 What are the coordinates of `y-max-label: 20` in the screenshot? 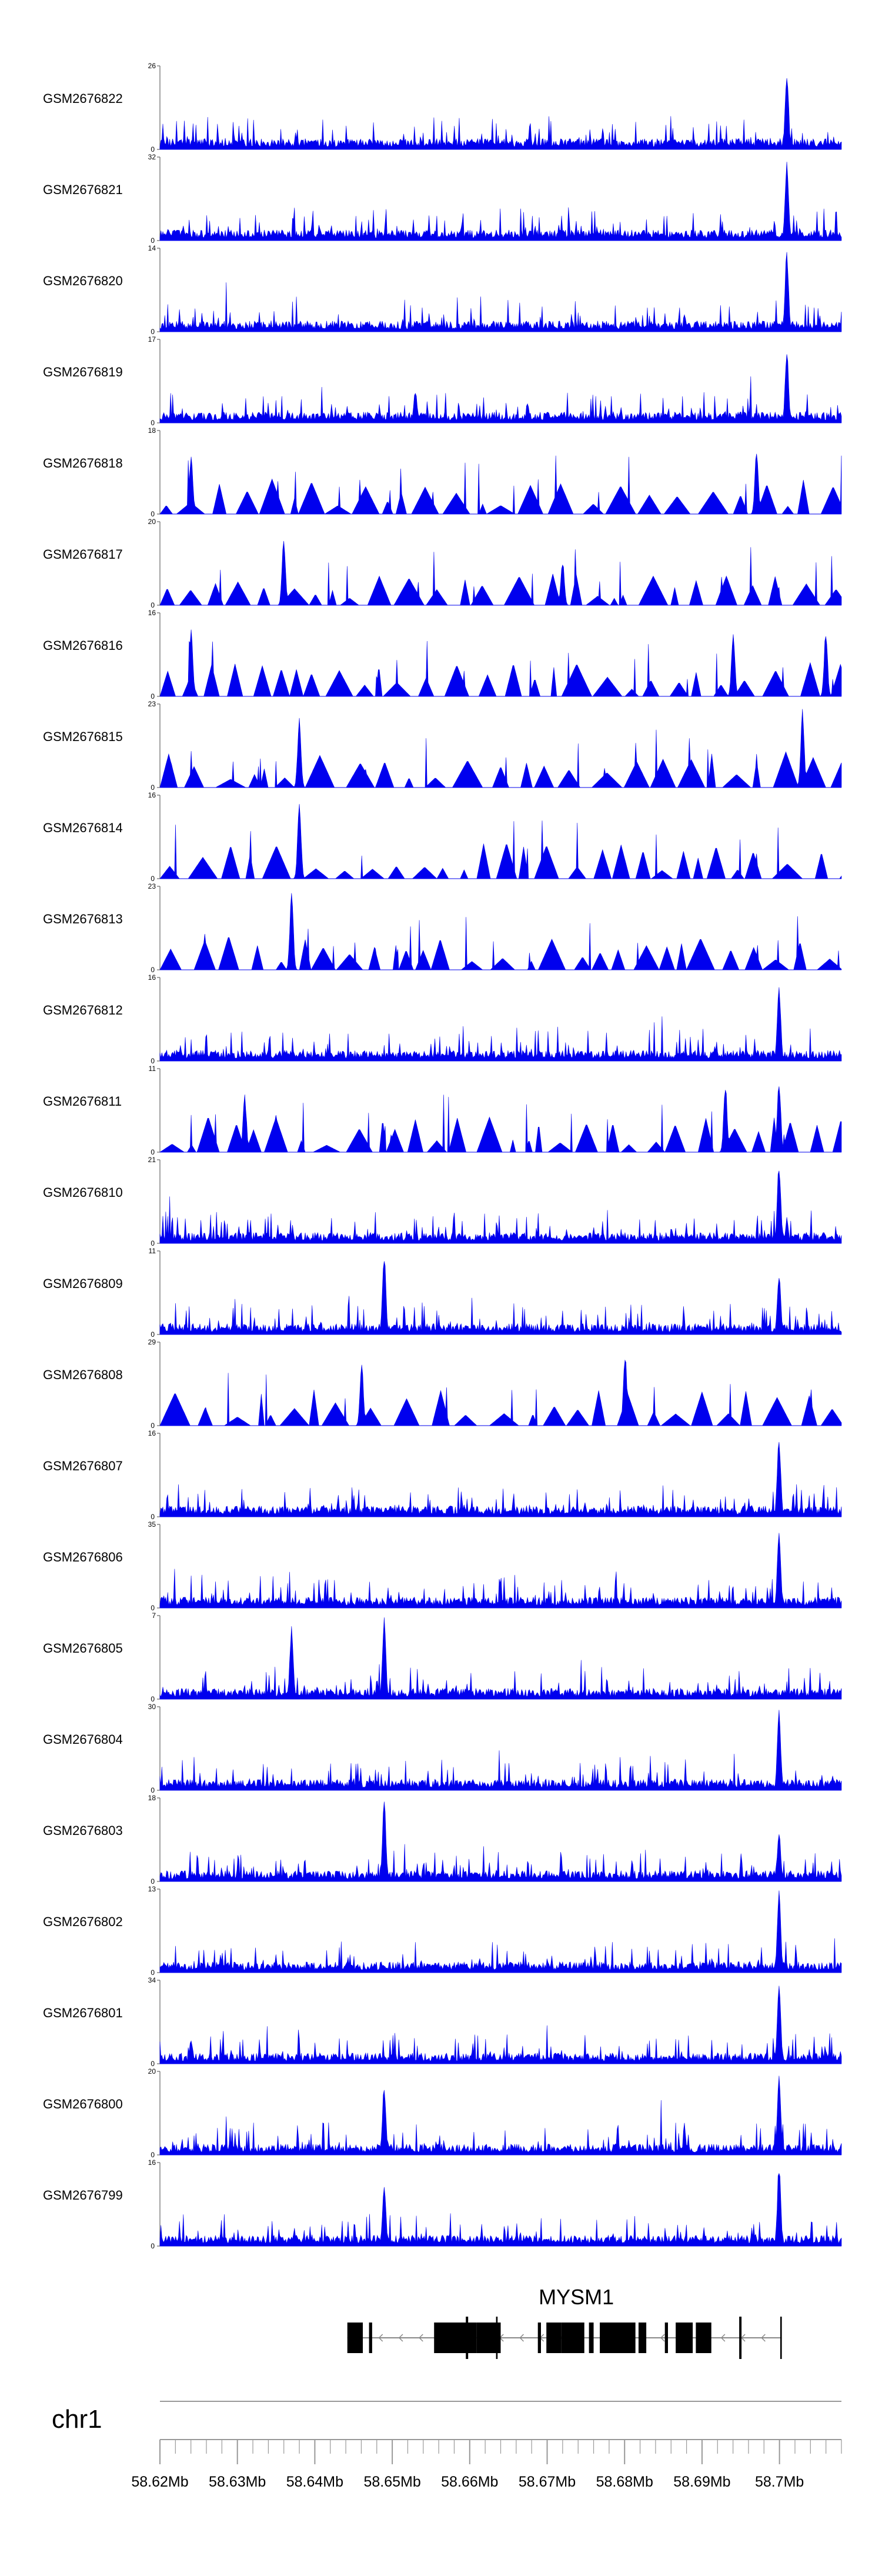 It's located at (152, 522).